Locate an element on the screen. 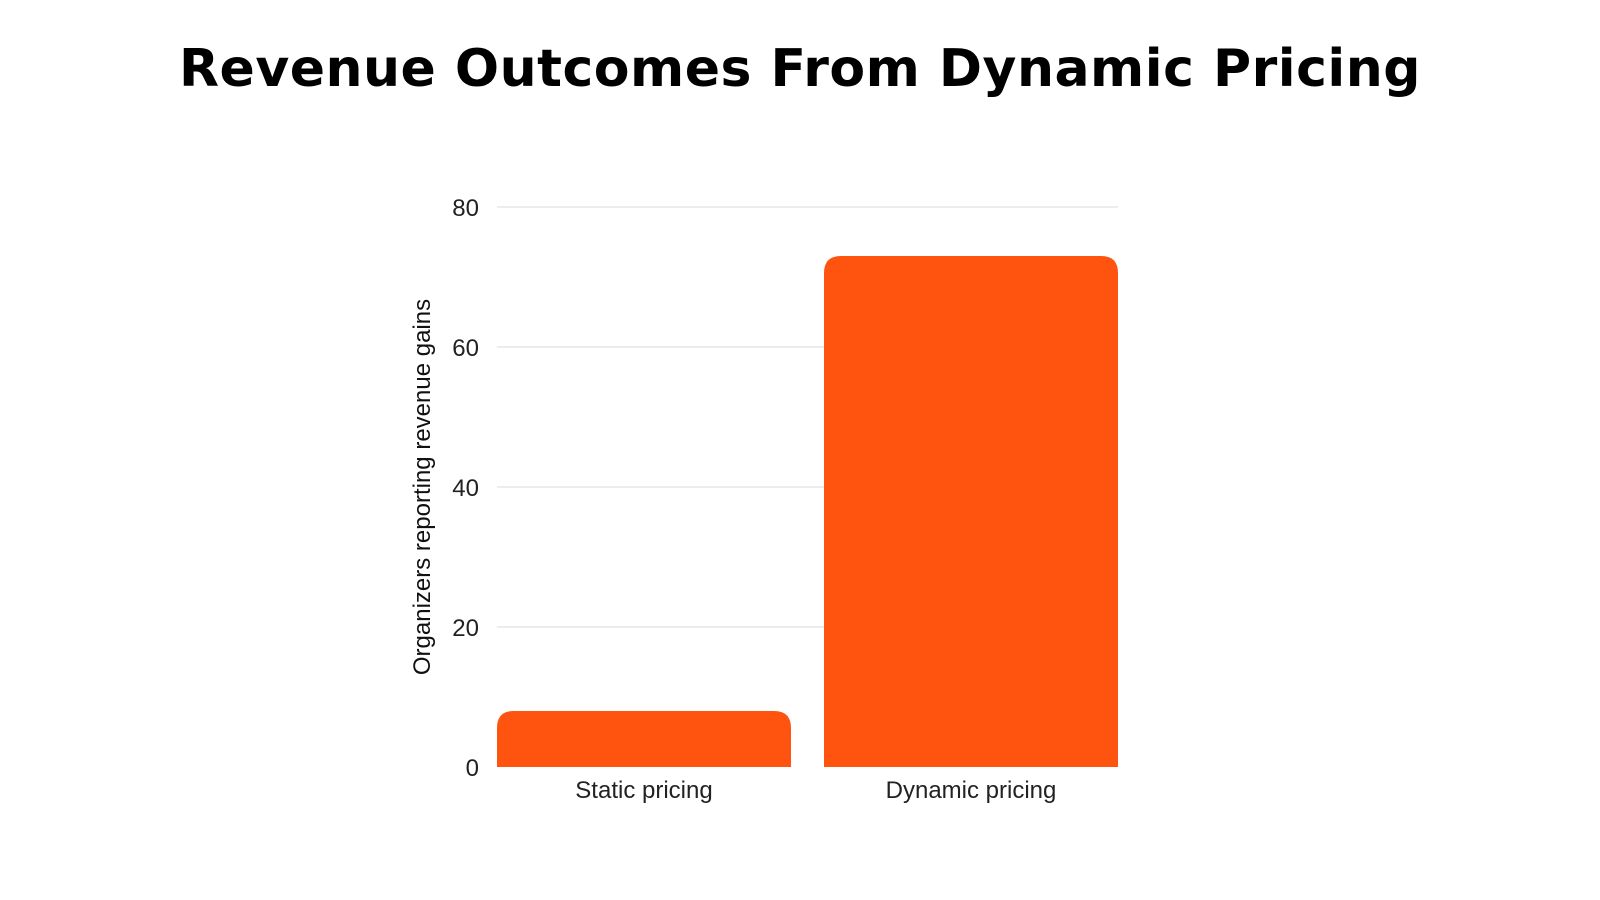 The width and height of the screenshot is (1600, 900). chart-title: Revenue Outcomes From Dynamic Pricing is located at coordinates (800, 69).